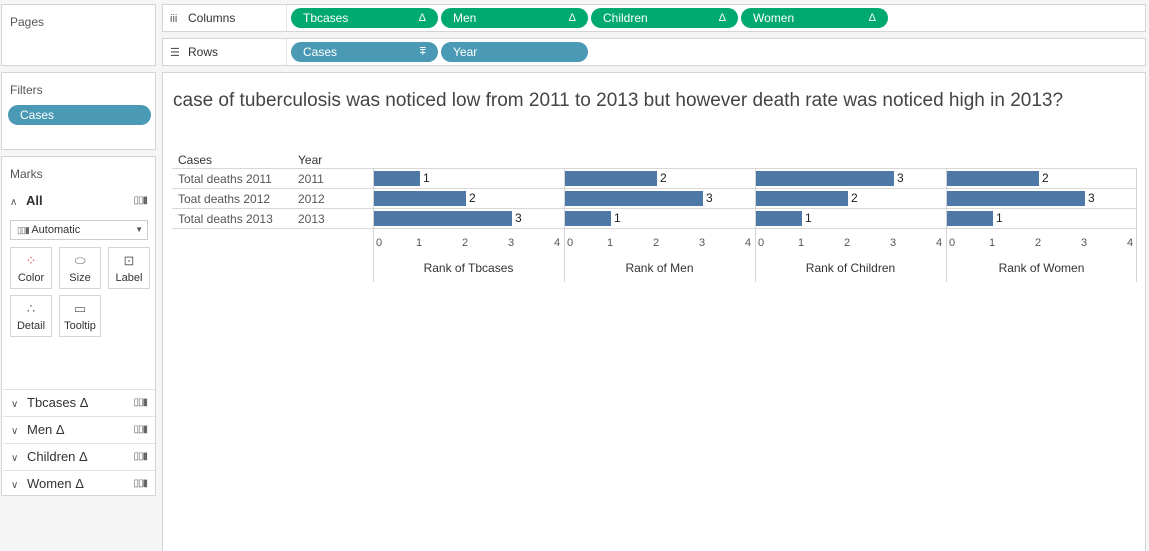 The height and width of the screenshot is (551, 1149). I want to click on rows-icon: ☰, so click(175, 53).